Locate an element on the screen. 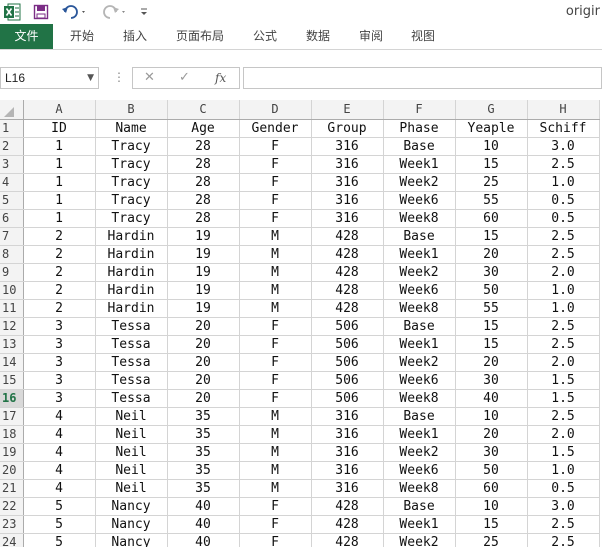  cell-c23: 40 is located at coordinates (203, 524).